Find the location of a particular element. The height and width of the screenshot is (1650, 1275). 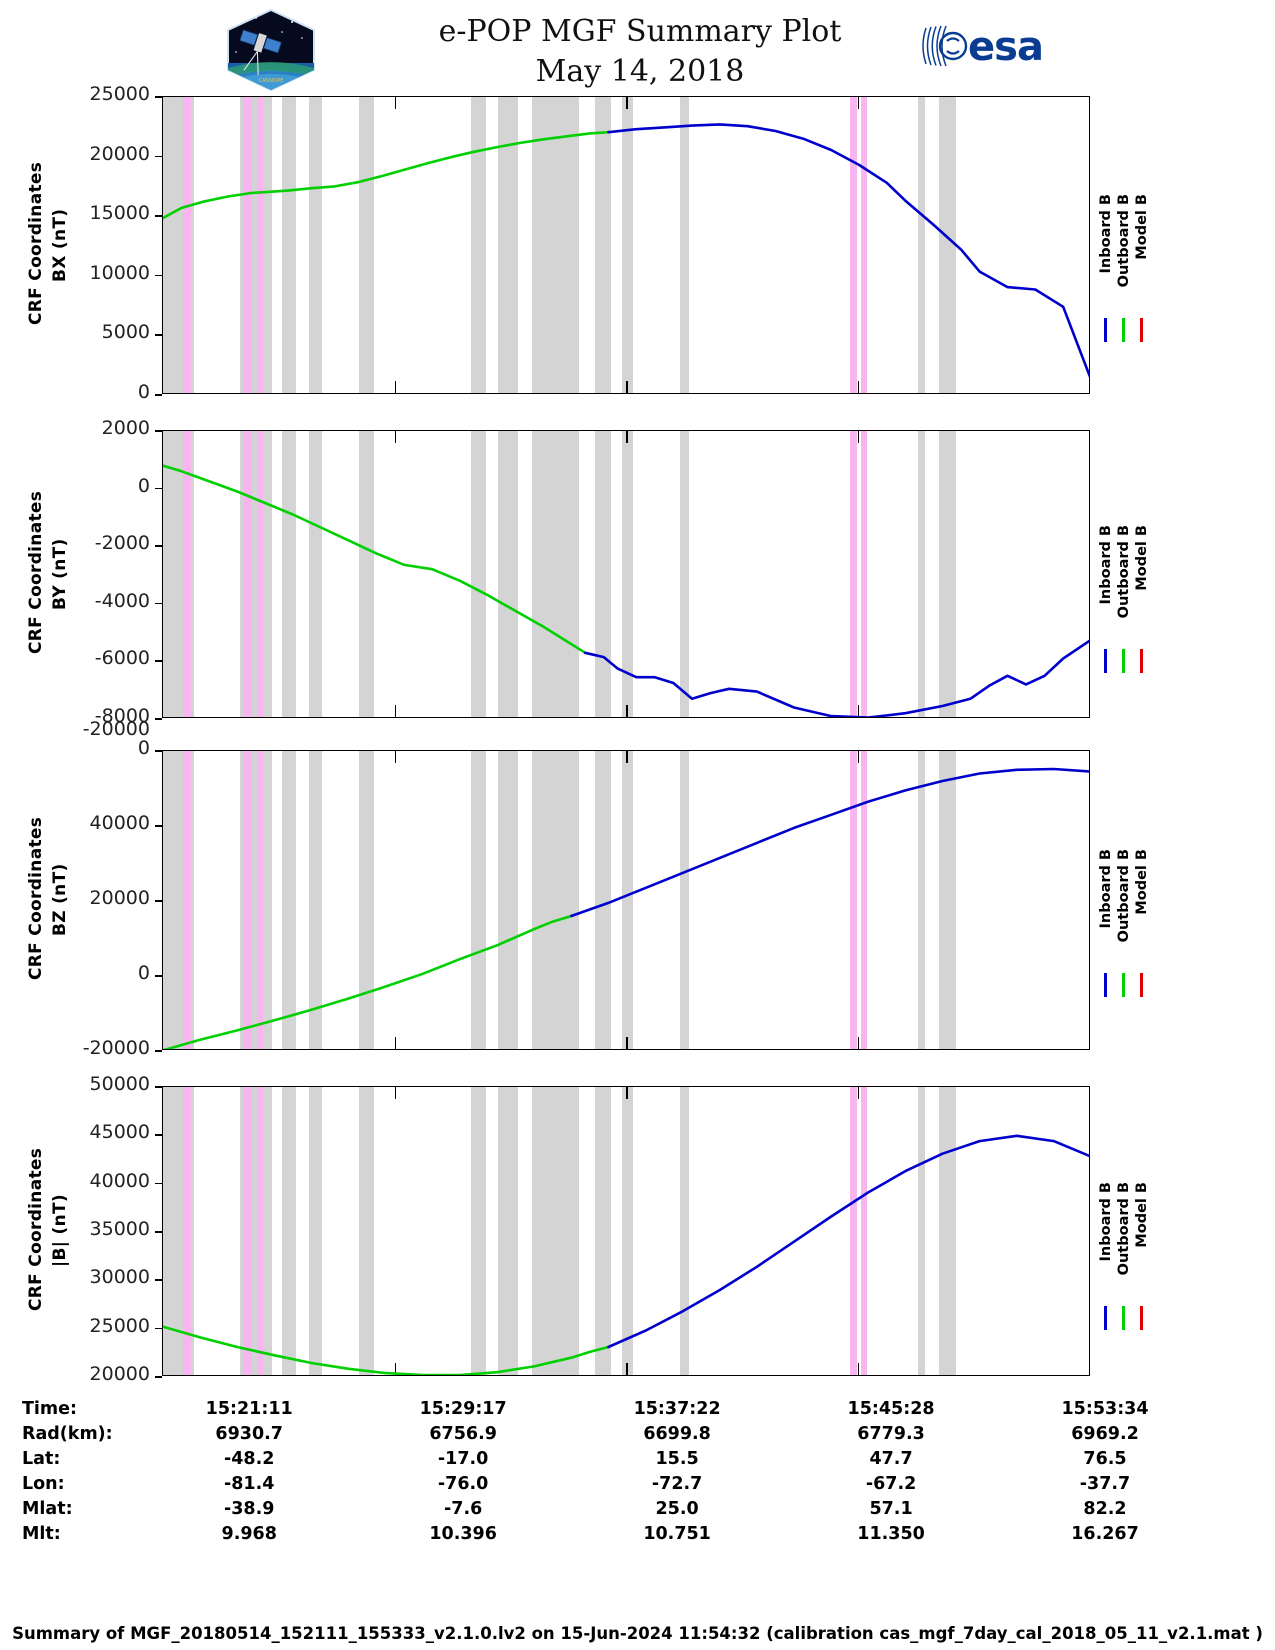

title-line-1: e-POP MGF Summary Plot is located at coordinates (640, 31).